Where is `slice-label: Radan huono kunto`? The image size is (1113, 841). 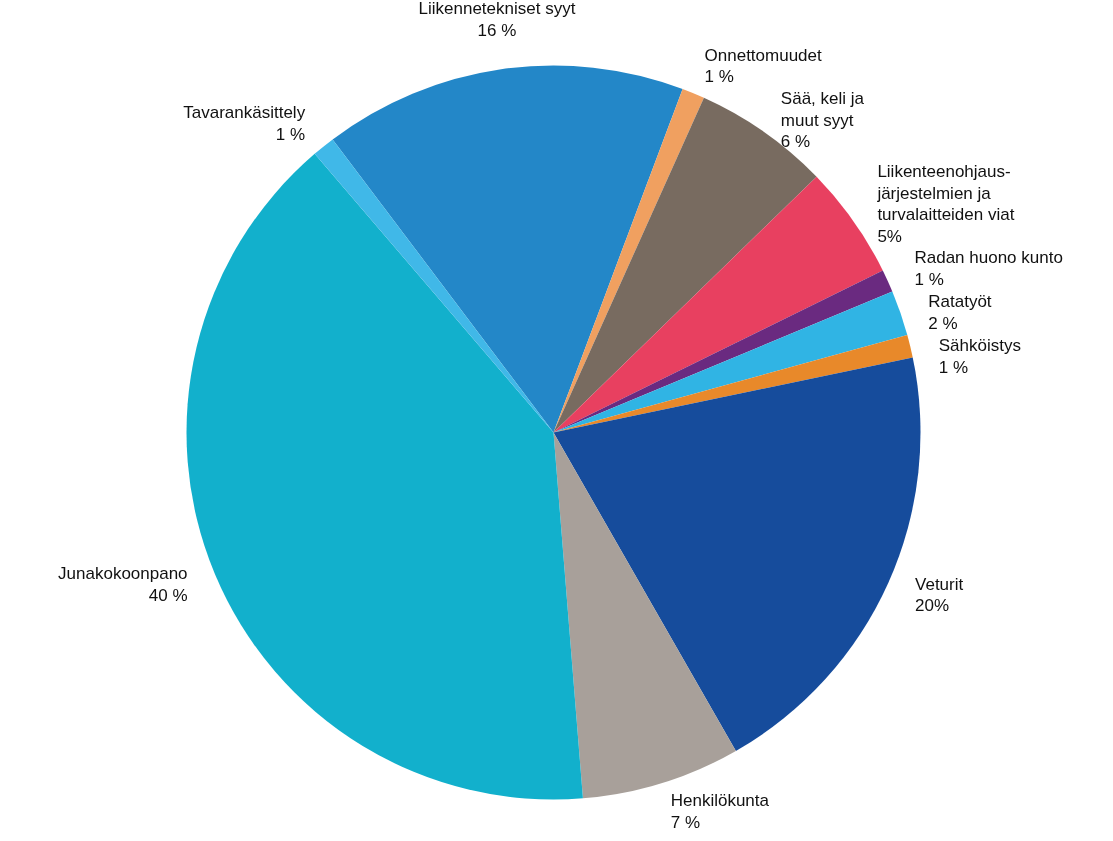
slice-label: Radan huono kunto is located at coordinates (988, 258).